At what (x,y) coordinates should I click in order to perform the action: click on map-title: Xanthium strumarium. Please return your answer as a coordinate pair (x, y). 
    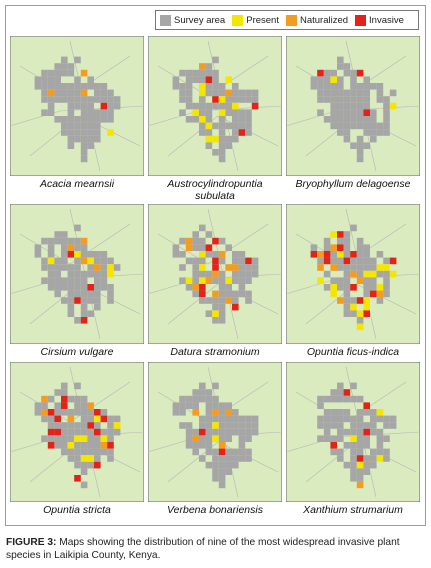
    Looking at the image, I should click on (353, 510).